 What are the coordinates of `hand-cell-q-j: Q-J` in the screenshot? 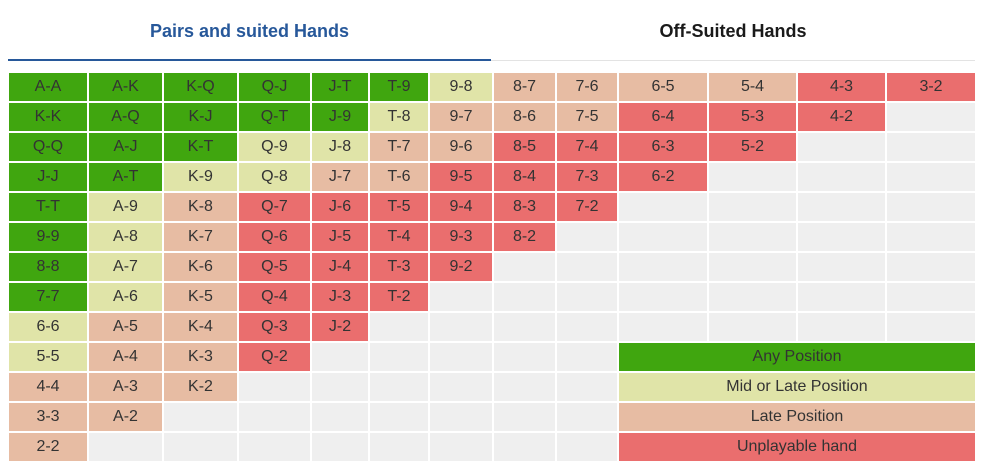 It's located at (274, 87).